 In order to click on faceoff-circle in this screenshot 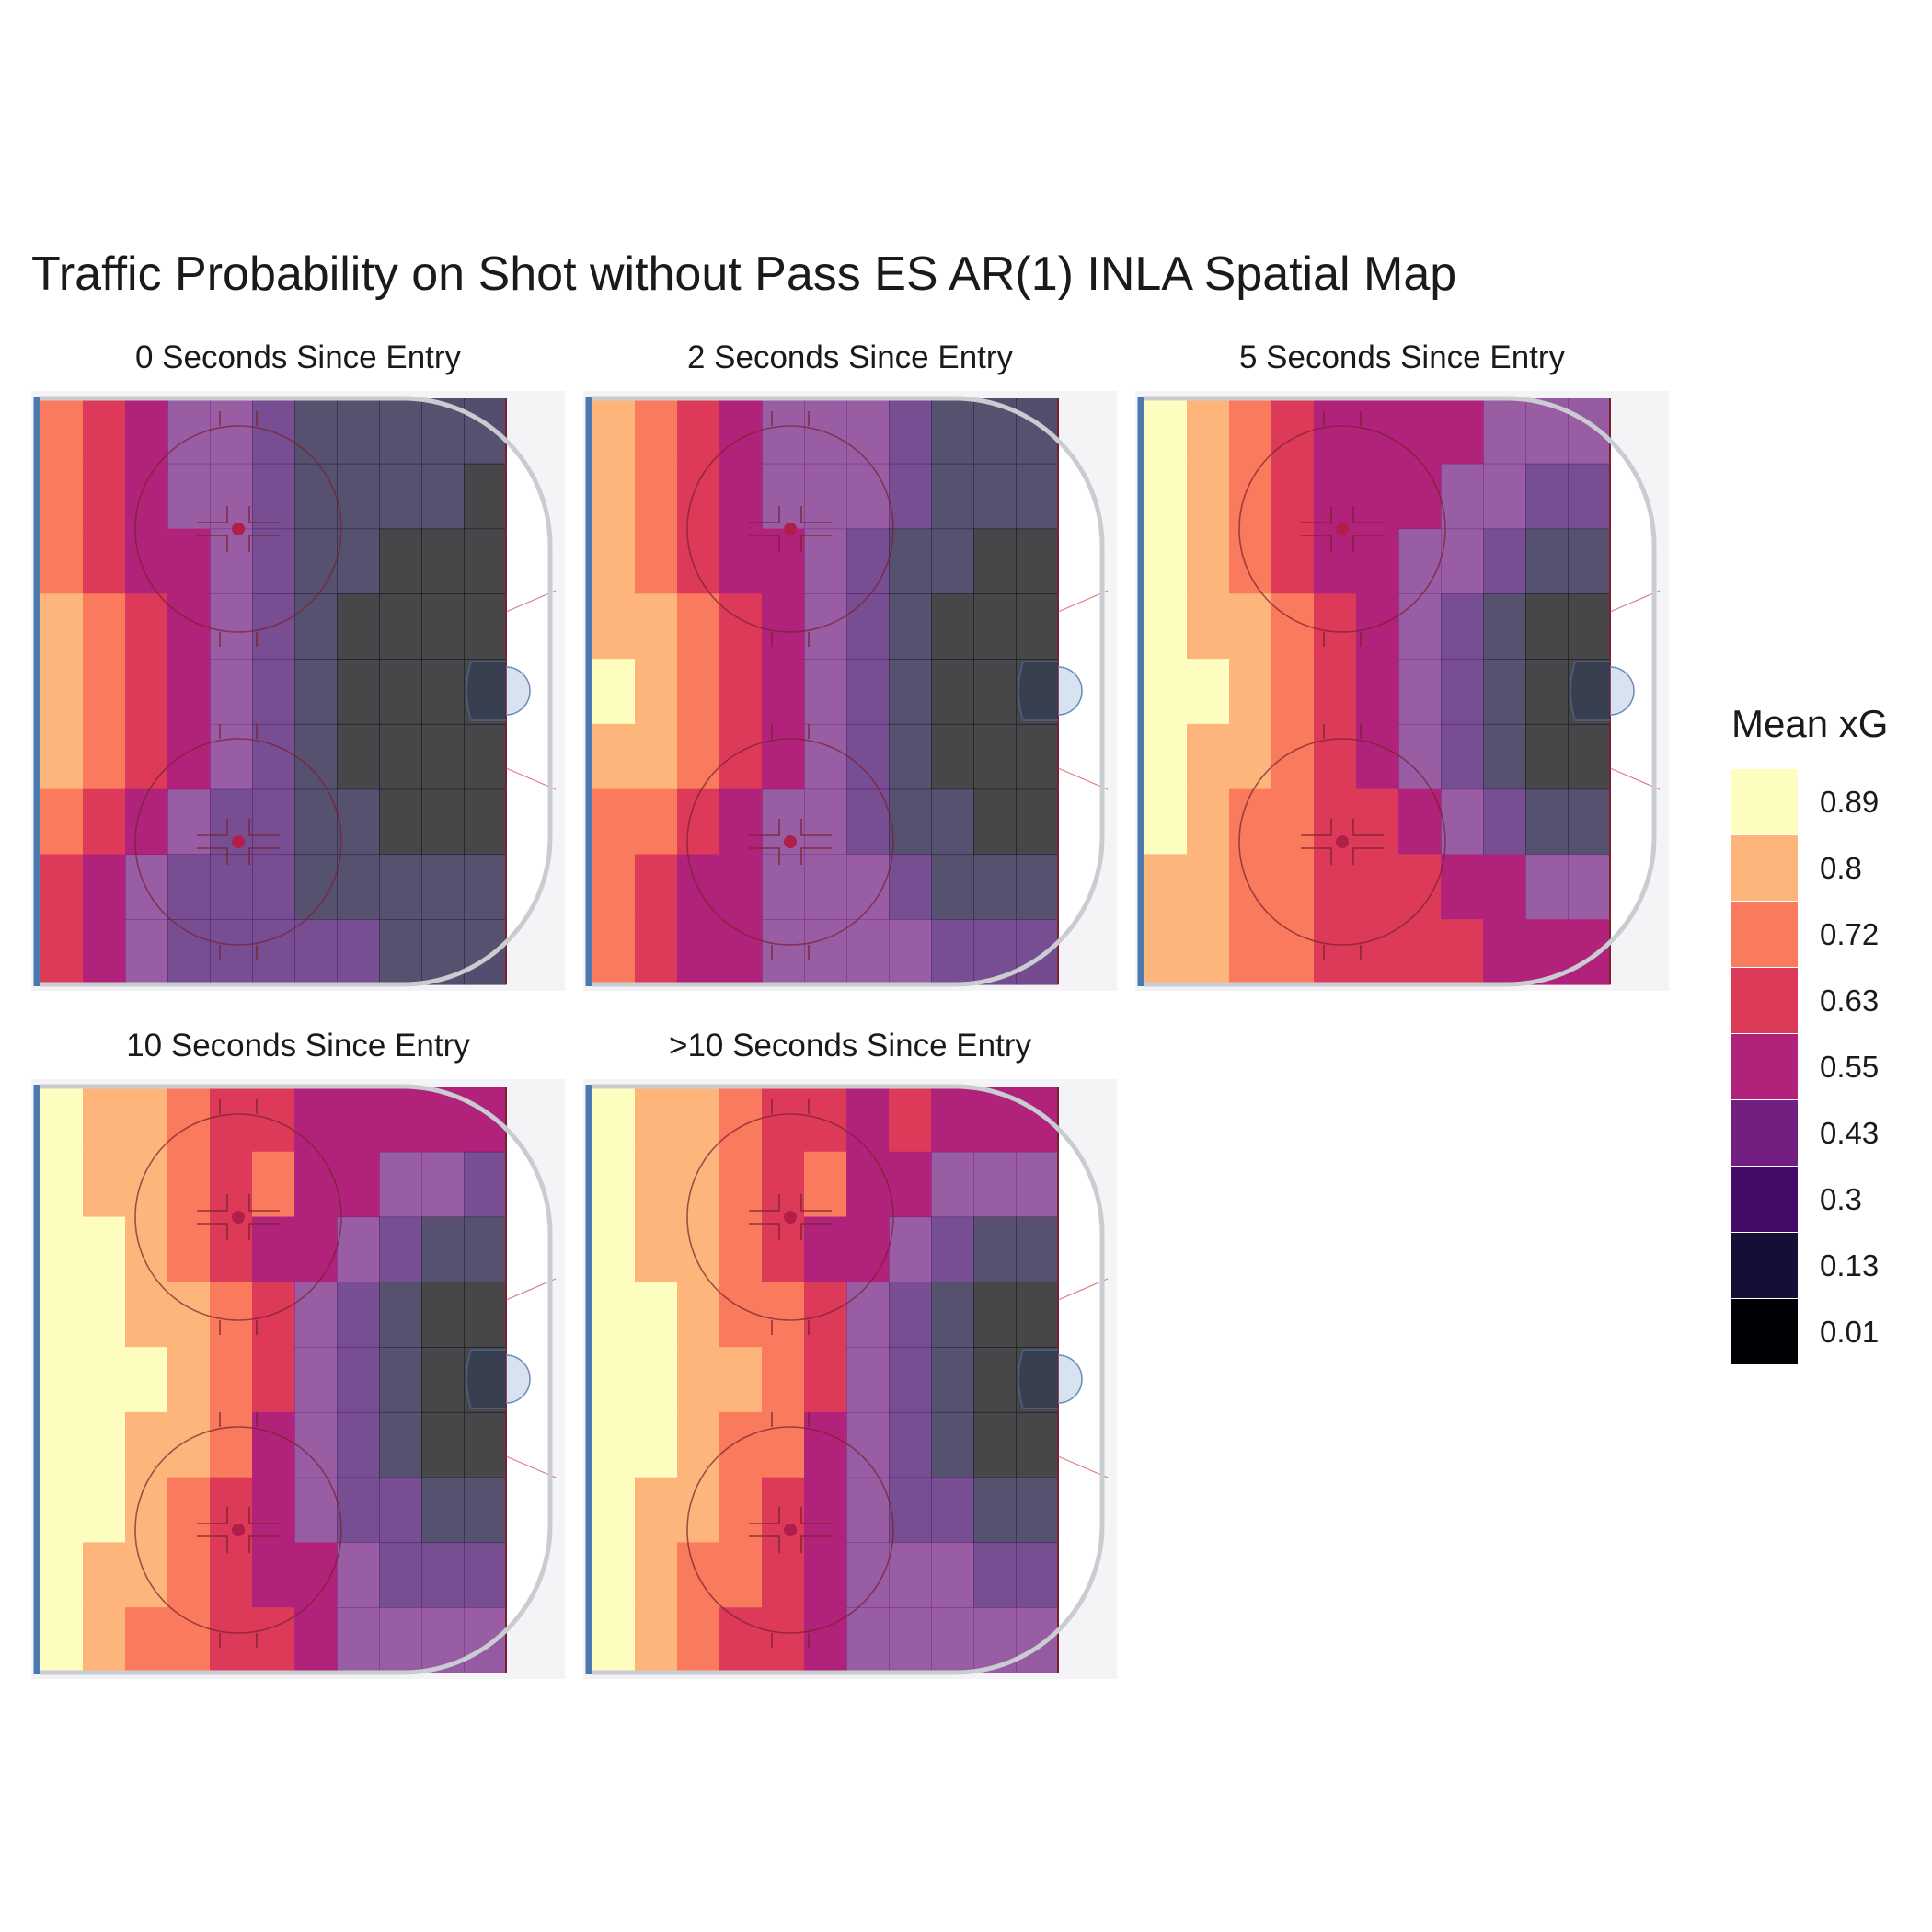, I will do `click(790, 1530)`.